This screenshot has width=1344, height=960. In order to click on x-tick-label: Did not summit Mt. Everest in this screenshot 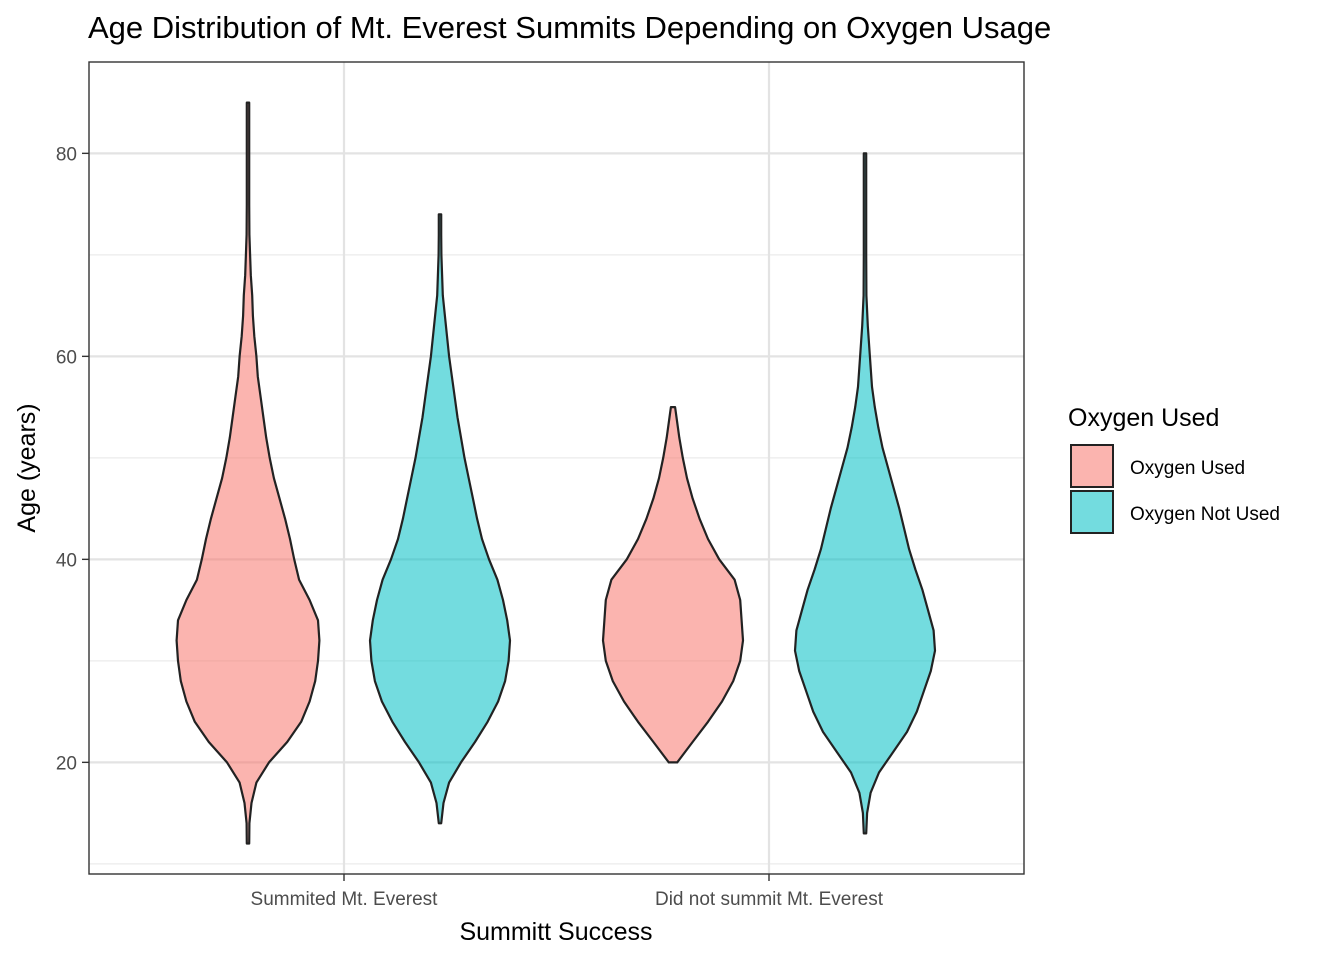, I will do `click(769, 899)`.